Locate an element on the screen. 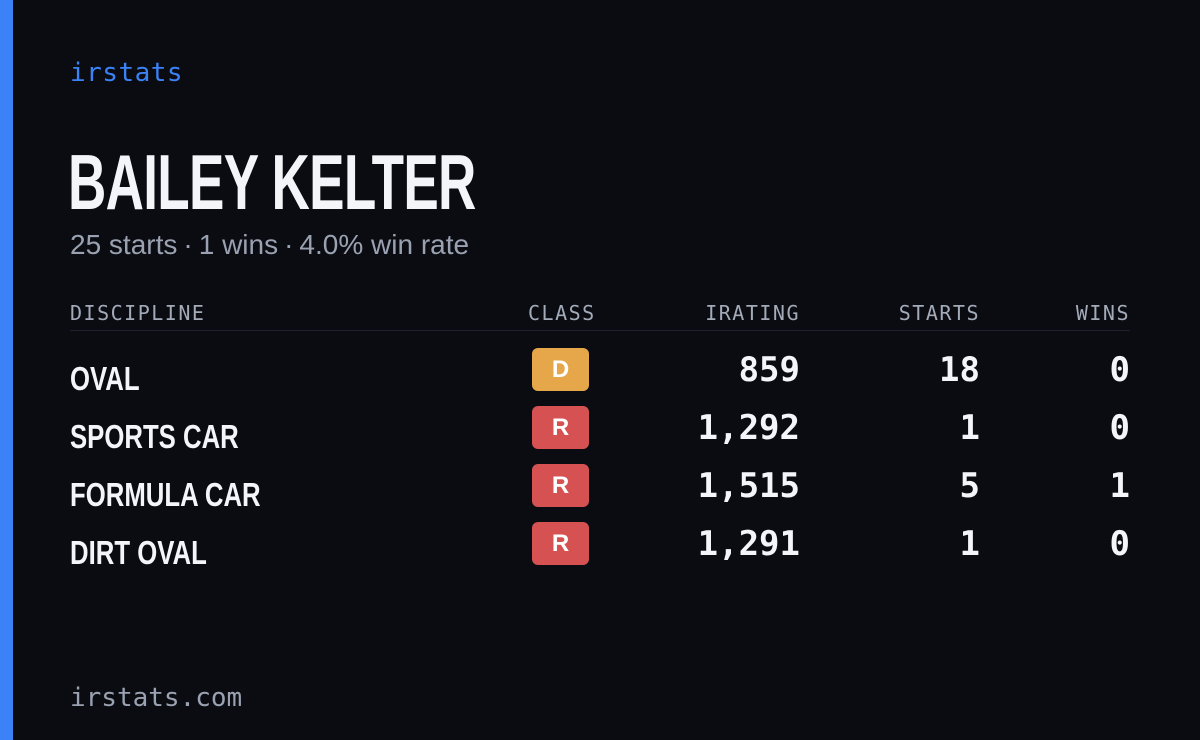  table-row: DIRT OVAL R 1,291 1 0 is located at coordinates (600, 550).